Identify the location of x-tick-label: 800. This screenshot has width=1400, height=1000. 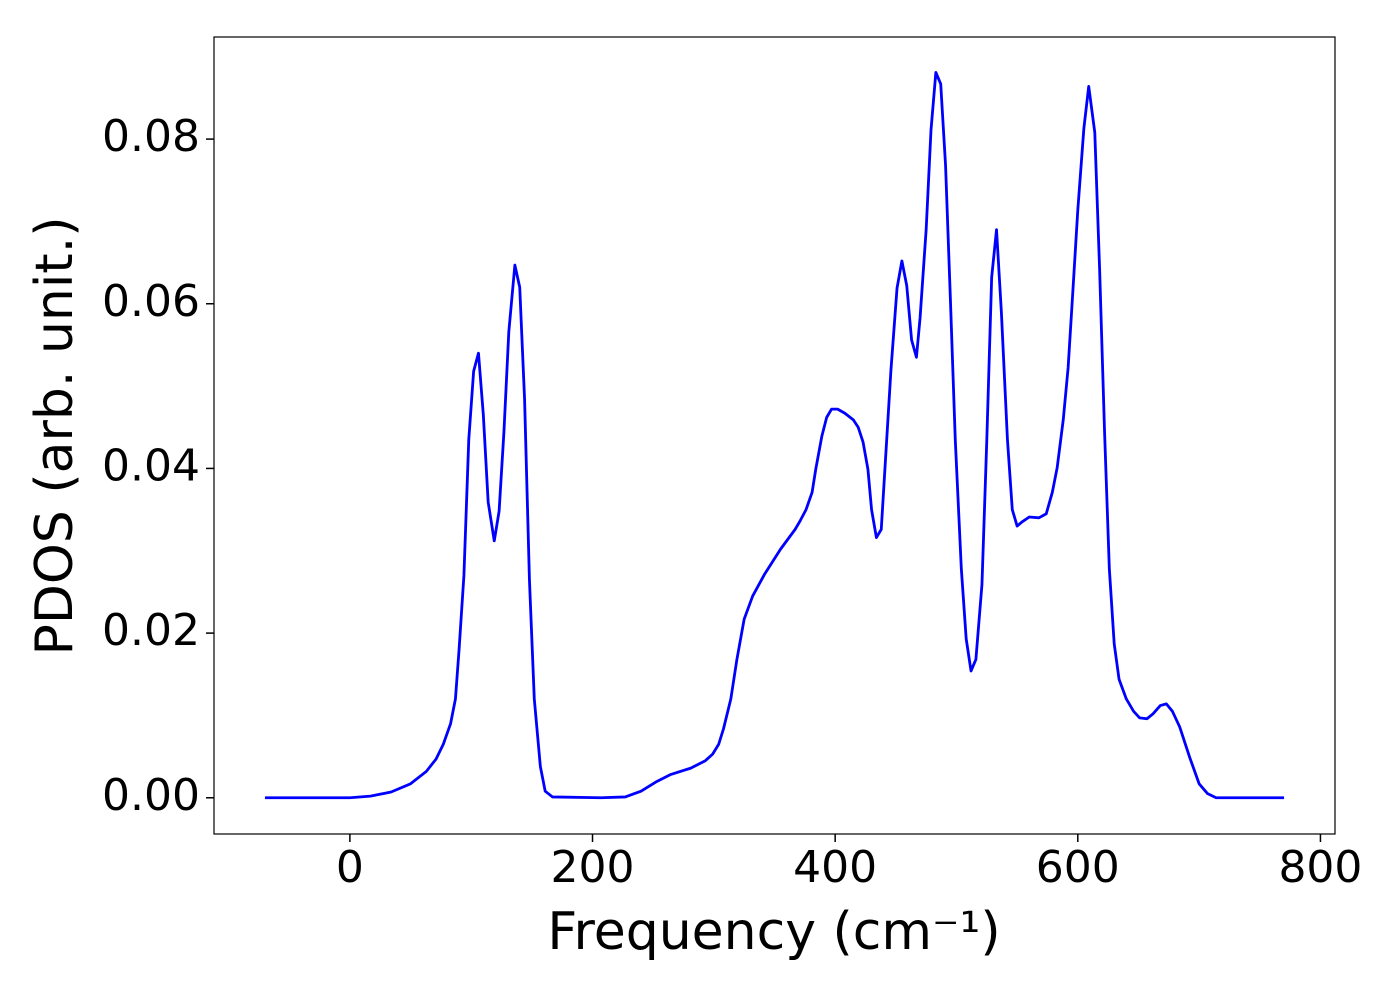
(1320, 867).